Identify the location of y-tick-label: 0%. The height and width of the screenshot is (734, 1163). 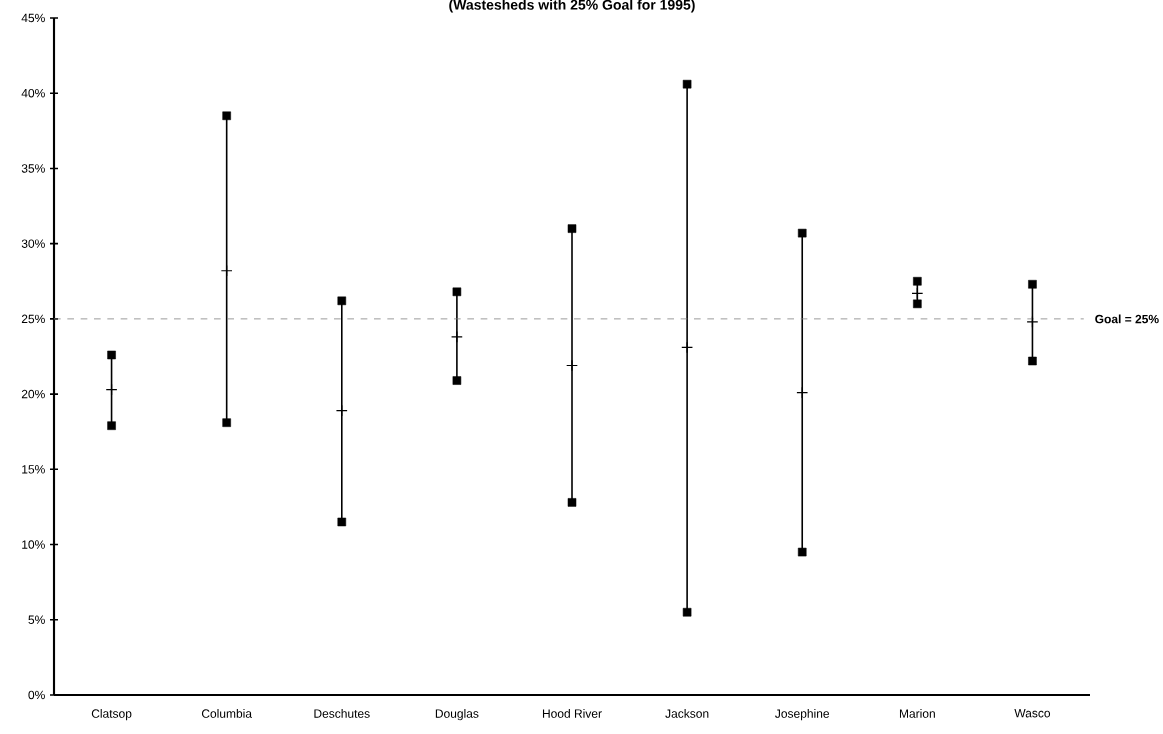
(36, 695).